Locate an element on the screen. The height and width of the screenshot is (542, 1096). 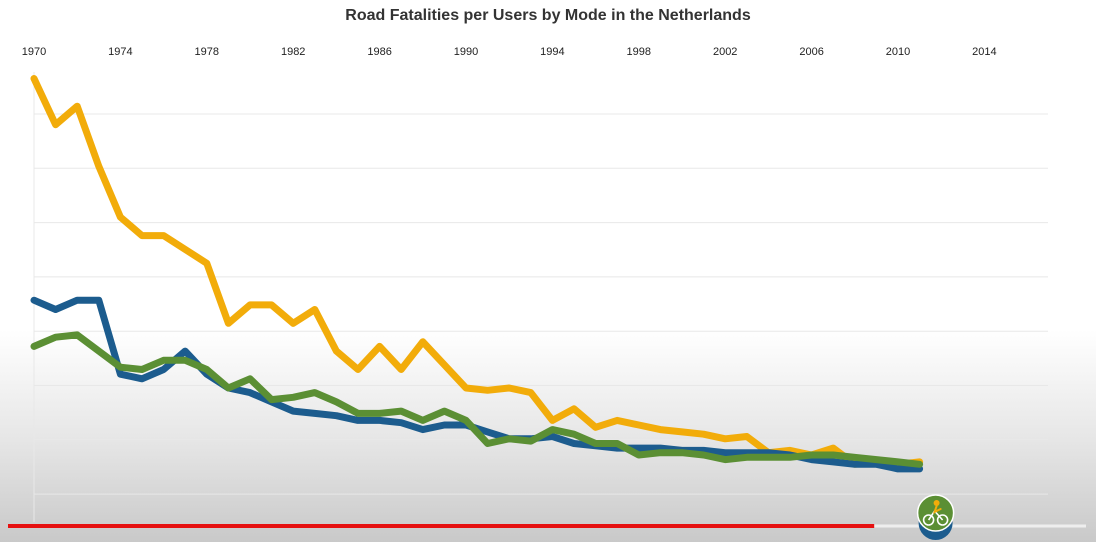
x-tick-label: 1978 is located at coordinates (207, 52).